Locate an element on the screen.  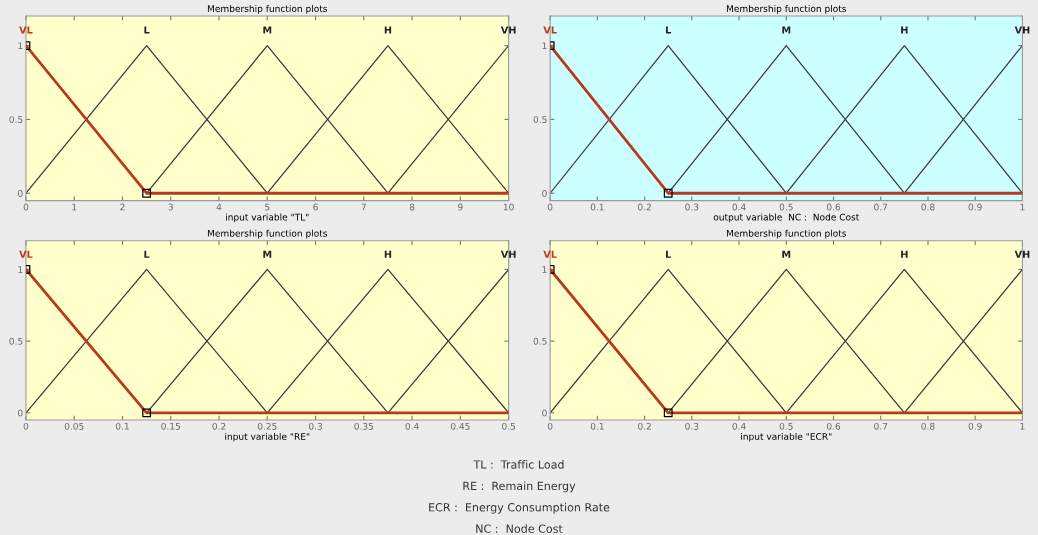
x-tick-label: 3 is located at coordinates (170, 207).